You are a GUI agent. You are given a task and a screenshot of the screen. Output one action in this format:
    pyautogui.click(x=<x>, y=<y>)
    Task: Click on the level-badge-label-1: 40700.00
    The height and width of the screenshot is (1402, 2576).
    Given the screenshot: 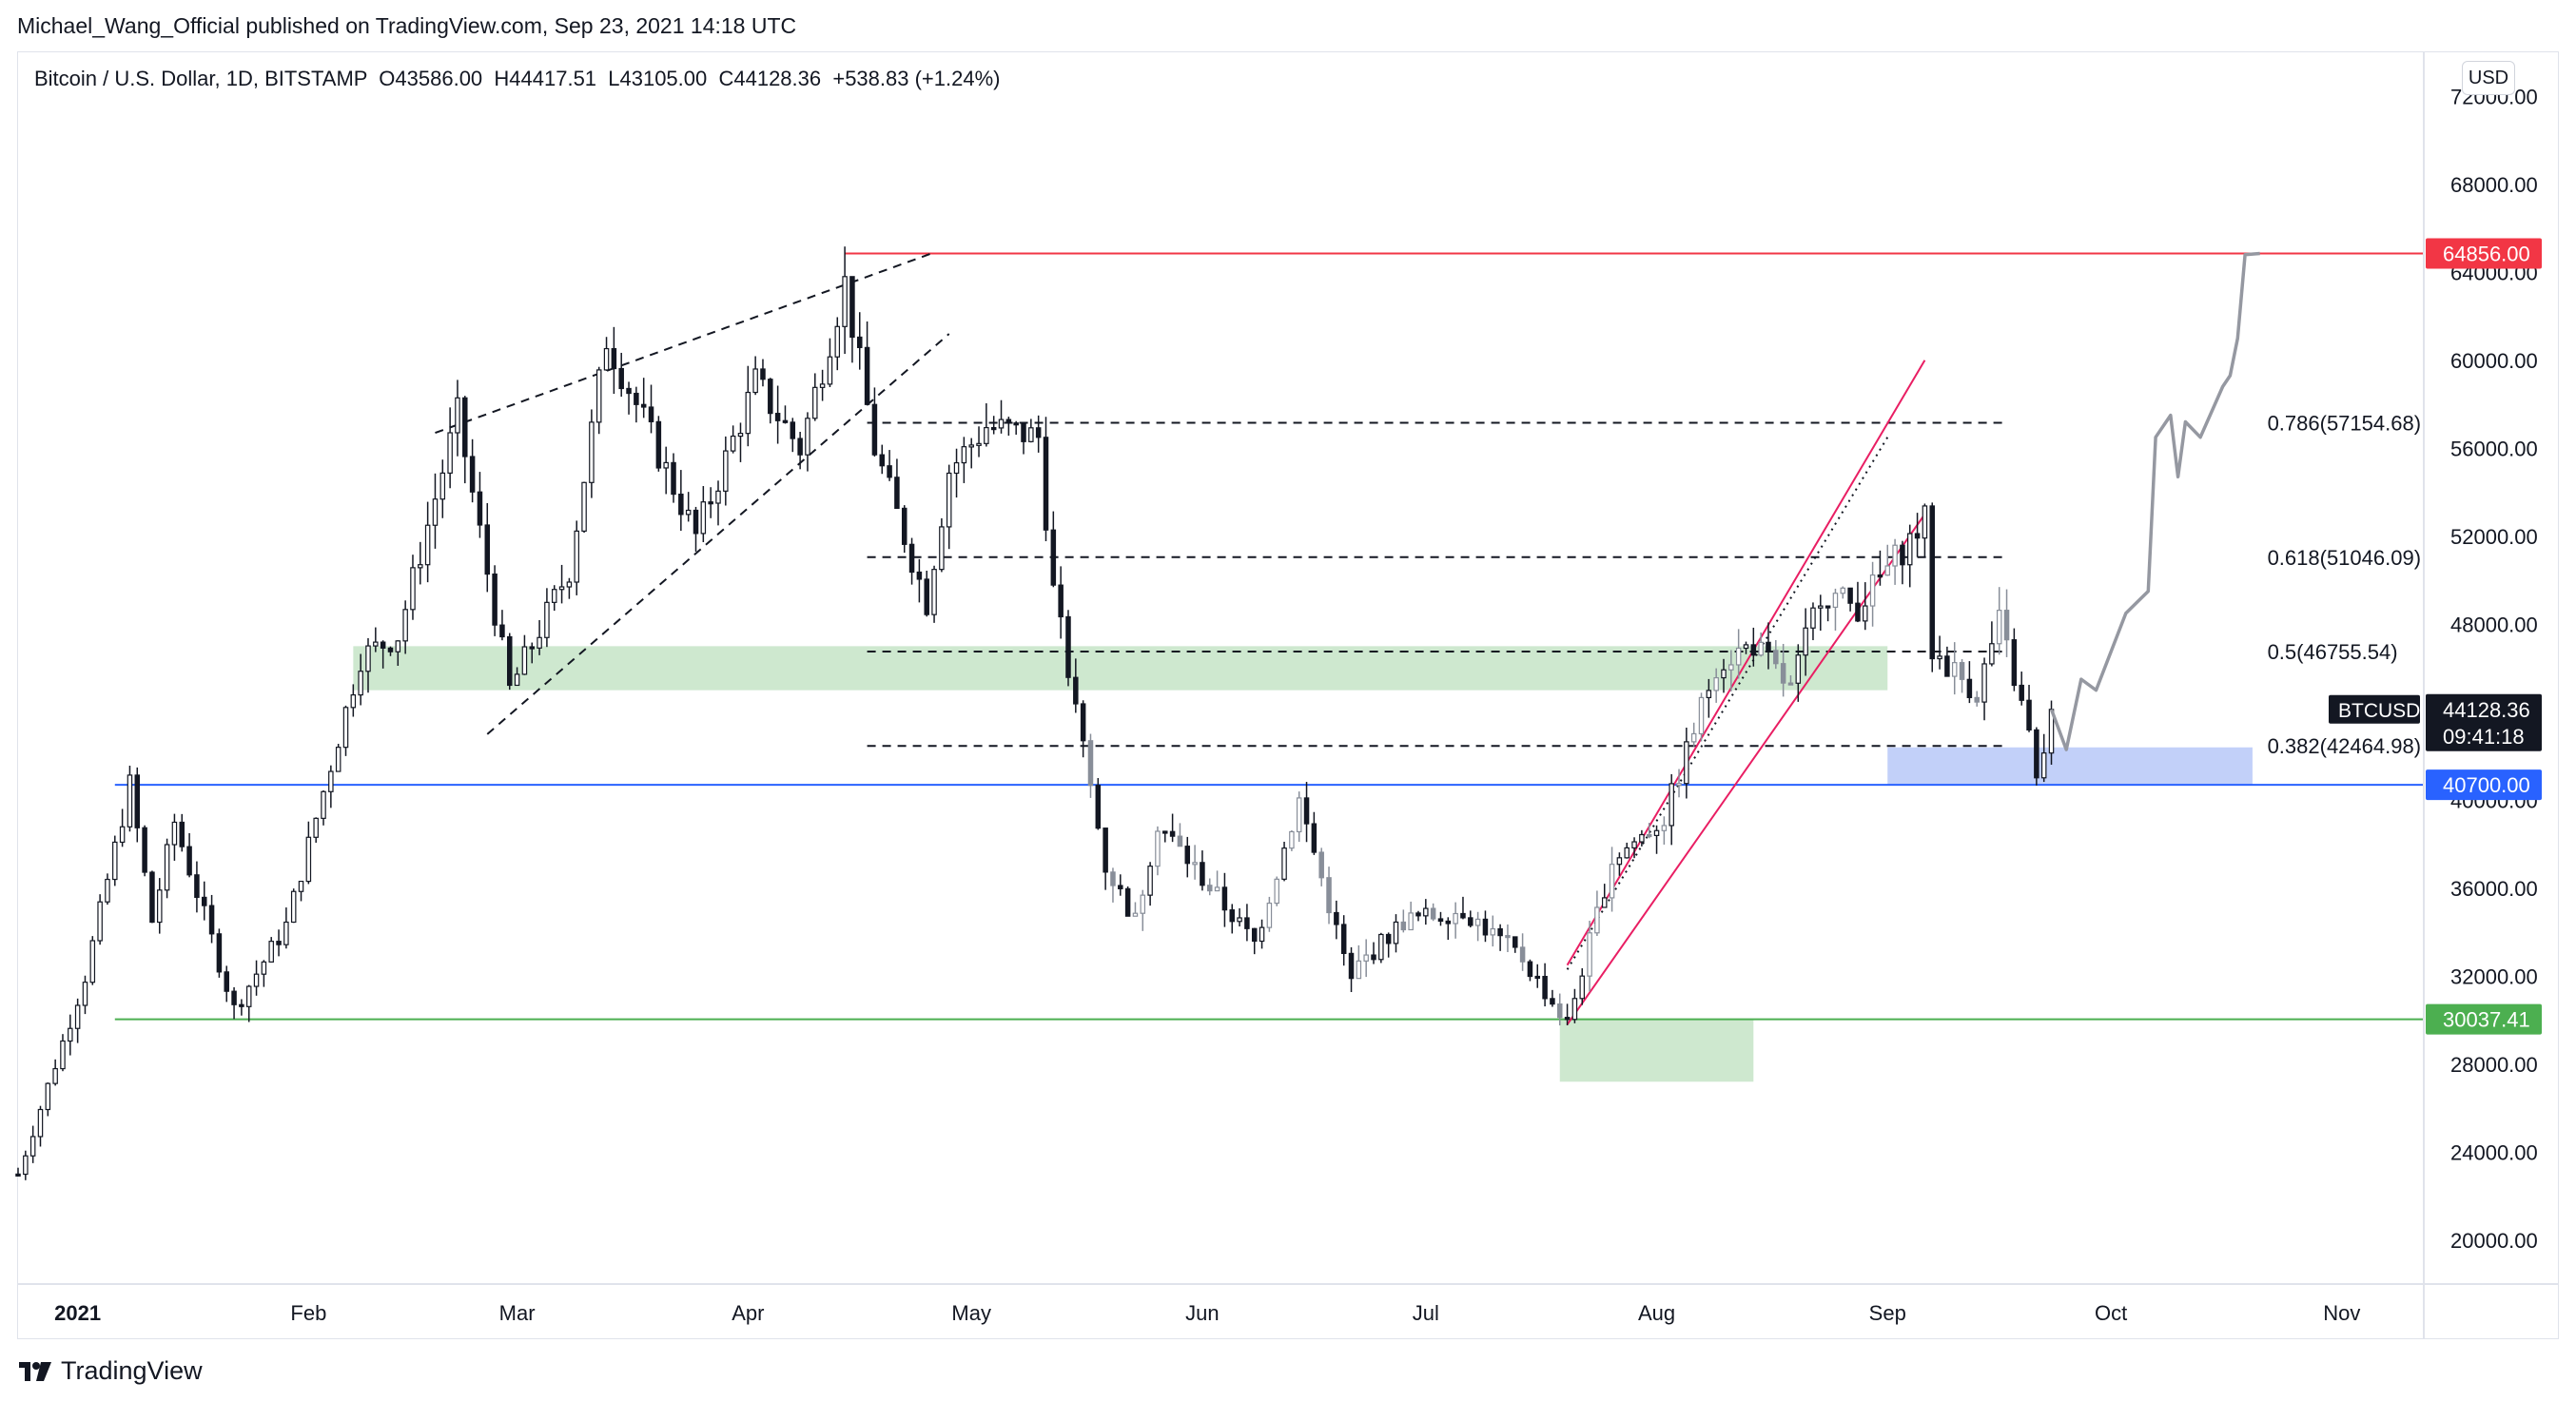 What is the action you would take?
    pyautogui.click(x=2486, y=785)
    